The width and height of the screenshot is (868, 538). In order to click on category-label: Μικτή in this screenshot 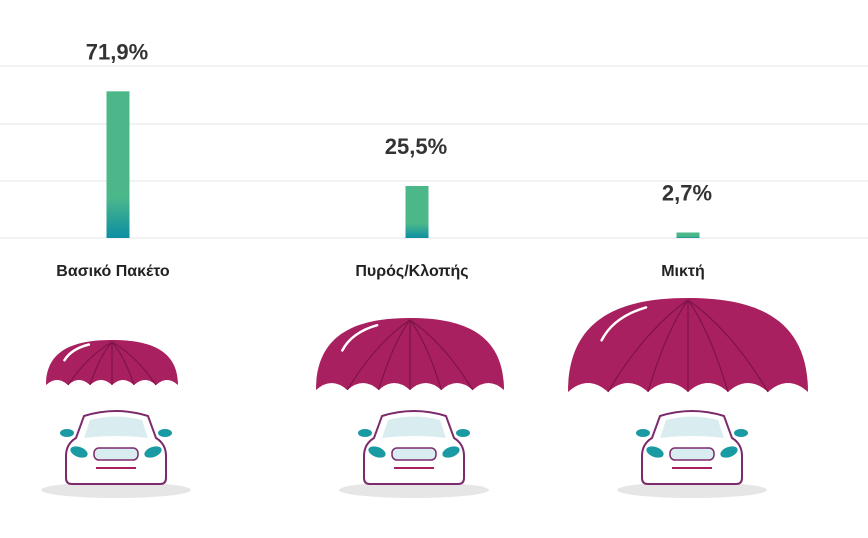, I will do `click(683, 271)`.